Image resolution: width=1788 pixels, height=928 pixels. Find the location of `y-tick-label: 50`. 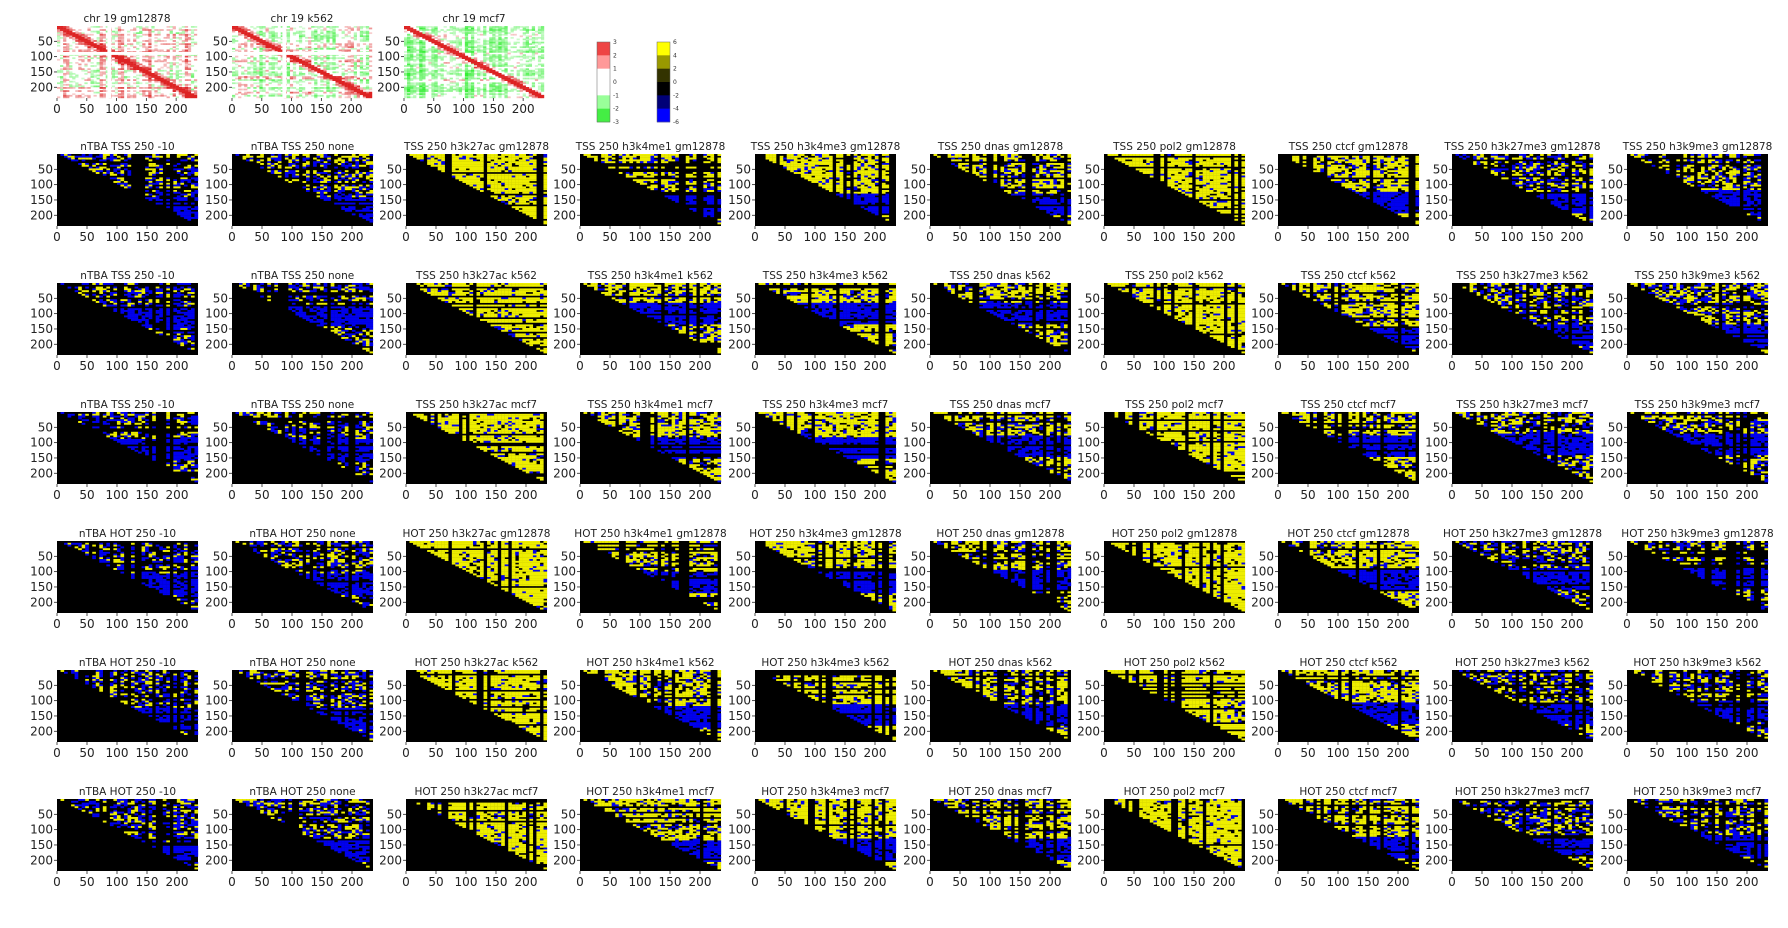

y-tick-label: 50 is located at coordinates (45, 41).